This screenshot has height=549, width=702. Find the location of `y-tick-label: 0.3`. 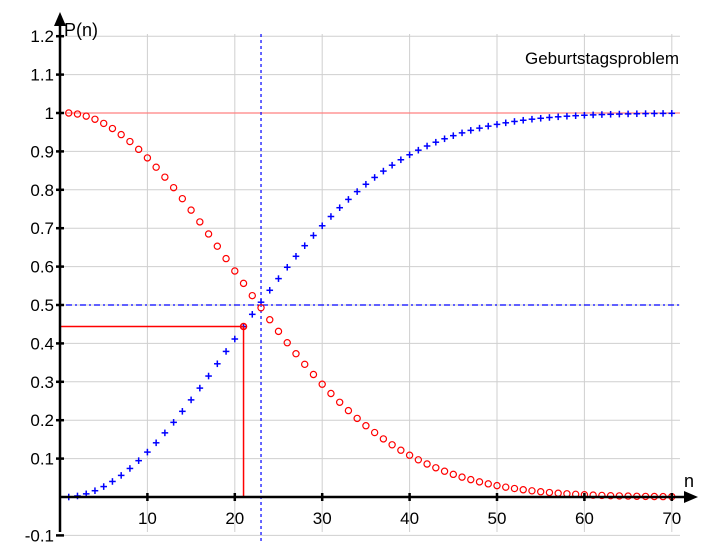

y-tick-label: 0.3 is located at coordinates (42, 382).